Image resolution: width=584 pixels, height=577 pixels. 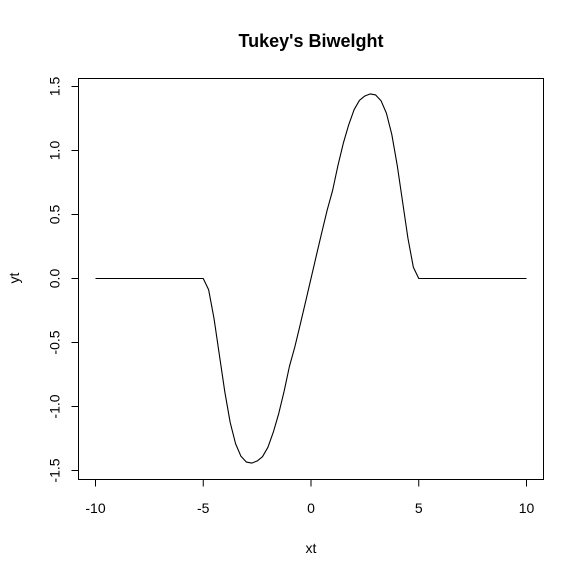 I want to click on y-tick-label: -1.5, so click(x=55, y=470).